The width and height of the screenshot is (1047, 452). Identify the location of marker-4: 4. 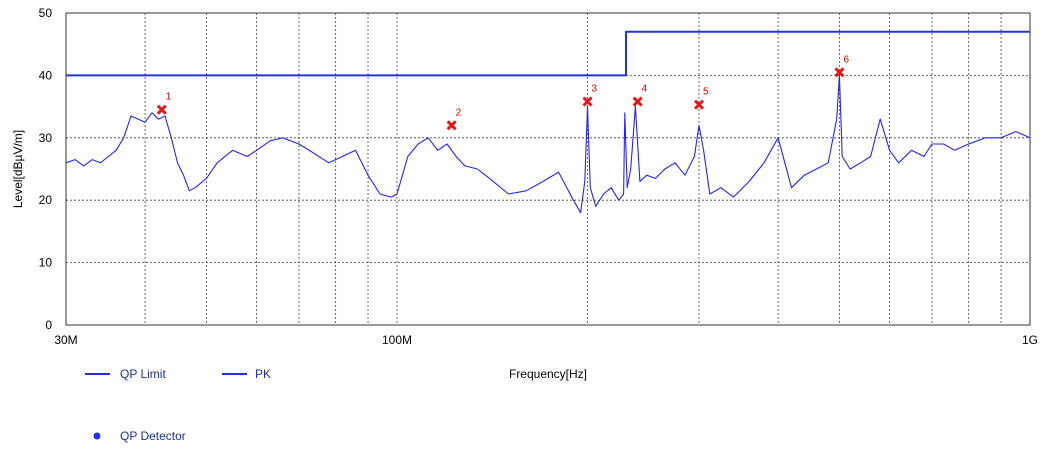
(640, 95).